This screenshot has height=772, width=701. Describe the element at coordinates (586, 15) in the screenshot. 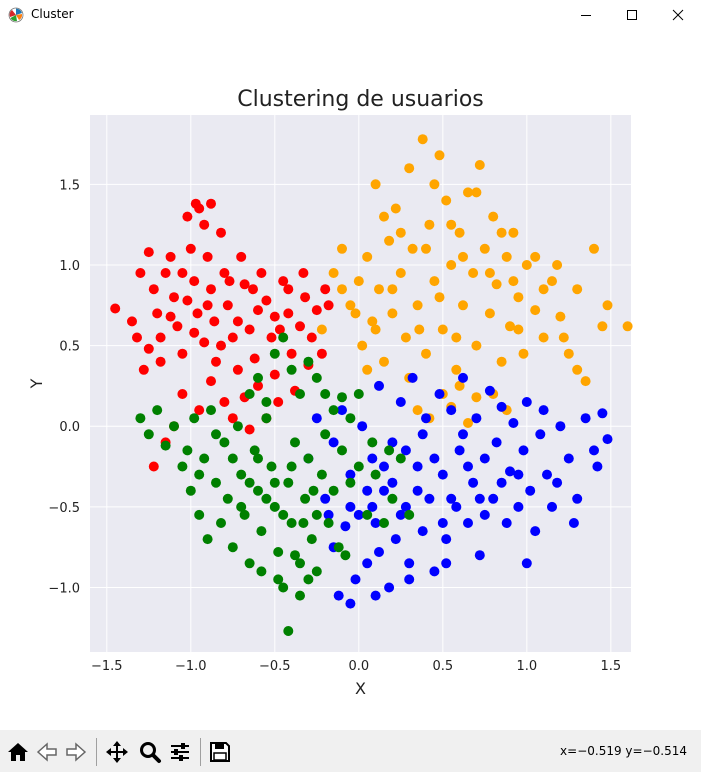

I see `minimize-button` at that location.